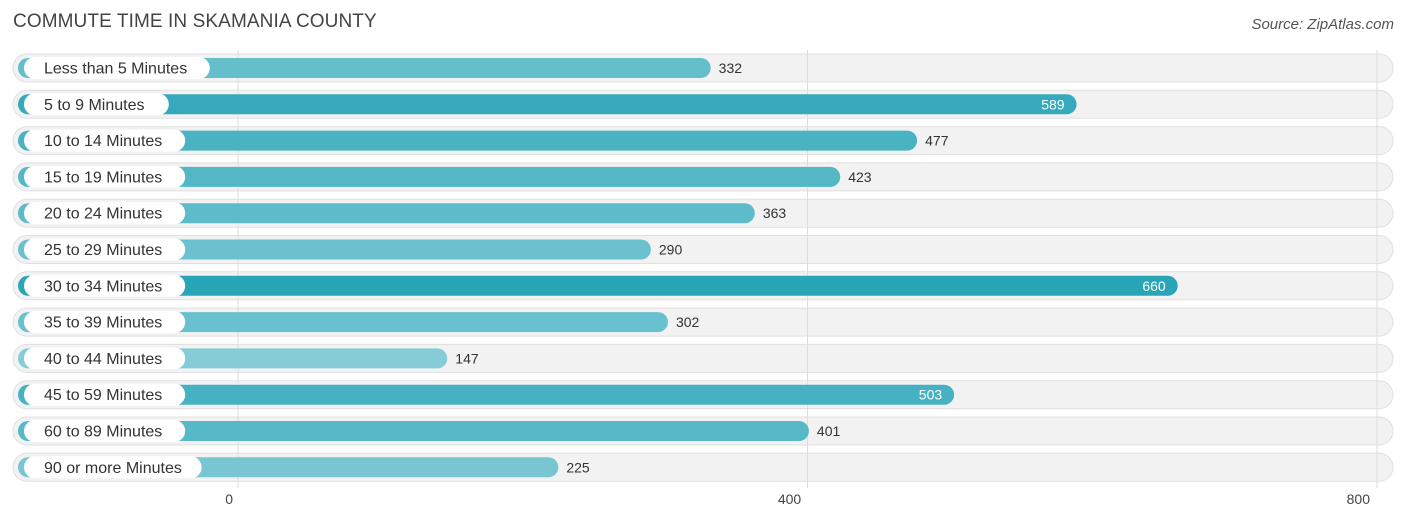 This screenshot has height=523, width=1406. Describe the element at coordinates (790, 499) in the screenshot. I see `x-tick-label: 400` at that location.